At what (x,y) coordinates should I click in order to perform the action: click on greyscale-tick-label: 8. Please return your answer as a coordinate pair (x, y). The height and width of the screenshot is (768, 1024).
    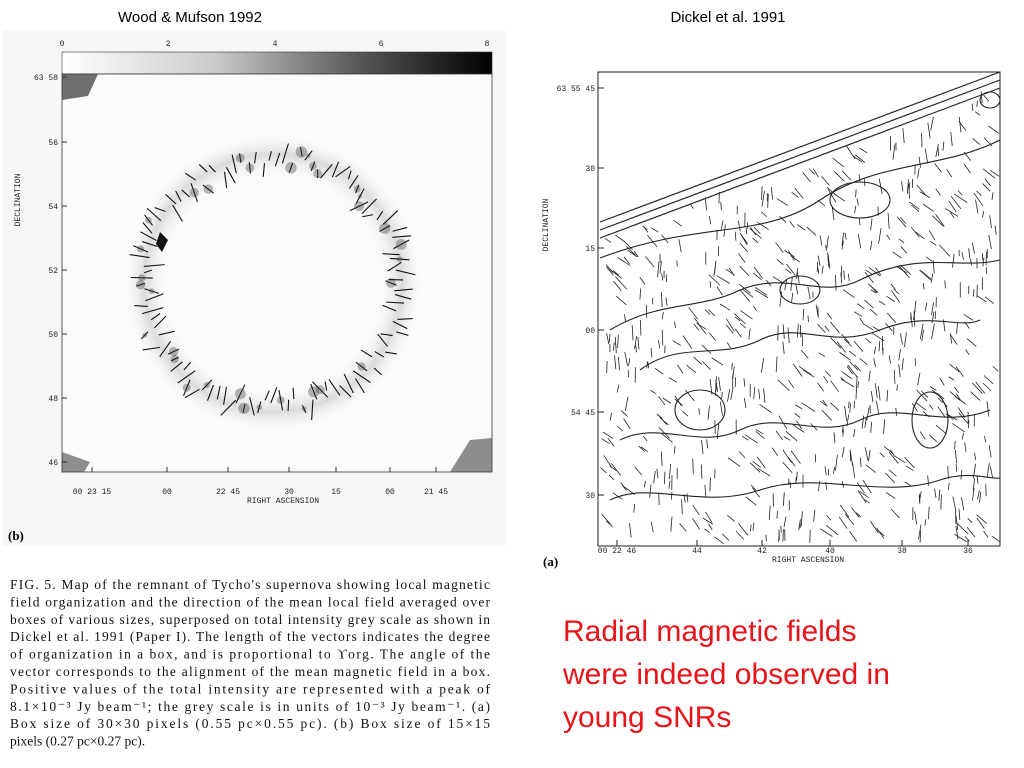
    Looking at the image, I should click on (487, 44).